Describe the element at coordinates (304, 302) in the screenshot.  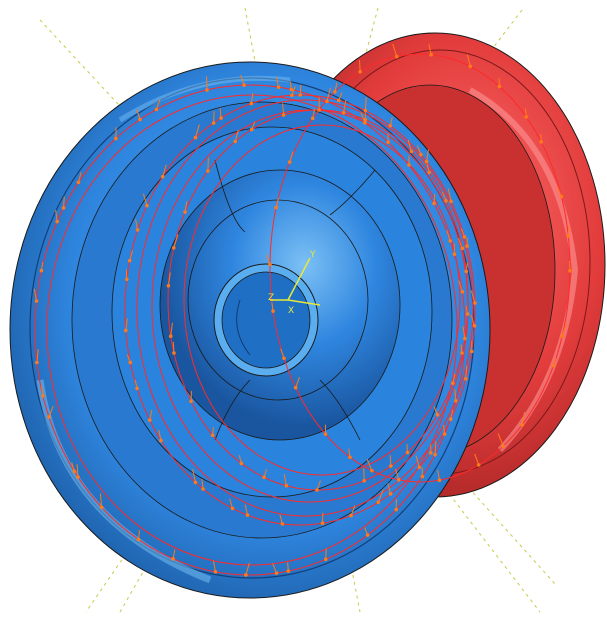
I see `triad-x-axis` at that location.